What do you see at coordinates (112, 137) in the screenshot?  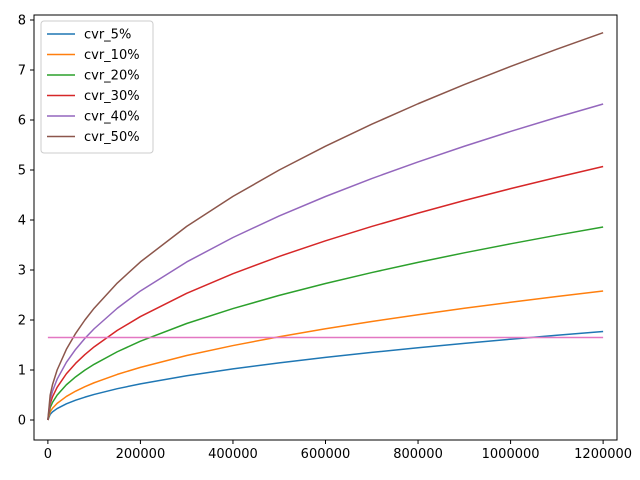 I see `legend-label: cvr_50%` at bounding box center [112, 137].